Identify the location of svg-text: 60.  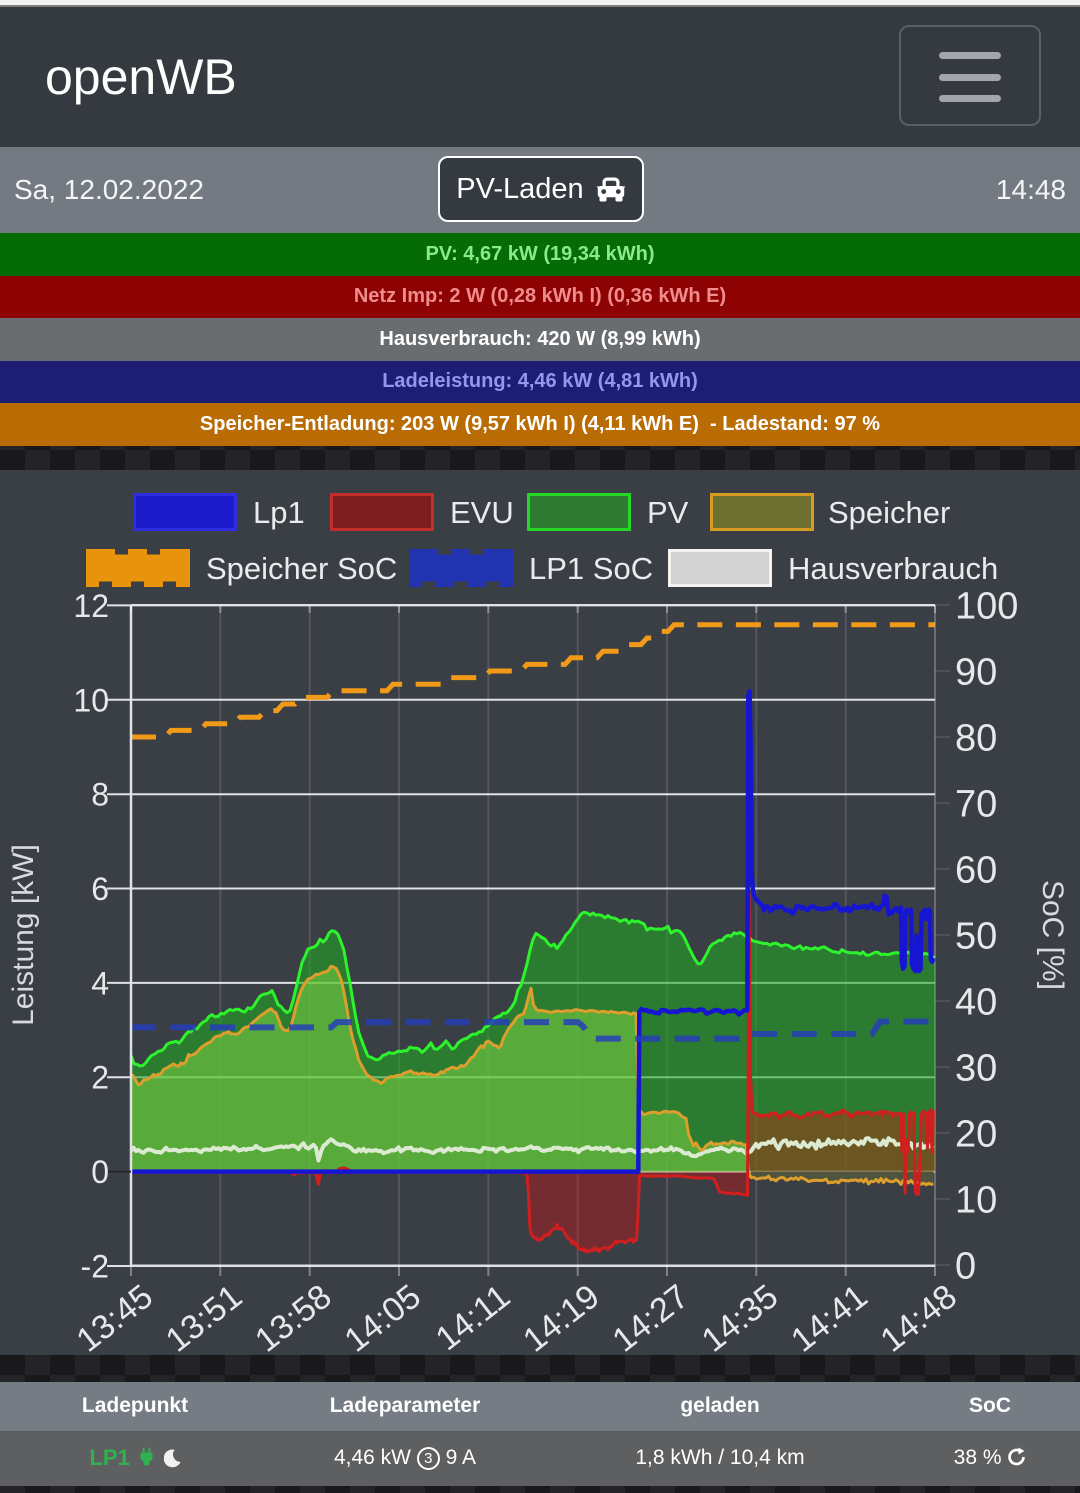
(976, 870).